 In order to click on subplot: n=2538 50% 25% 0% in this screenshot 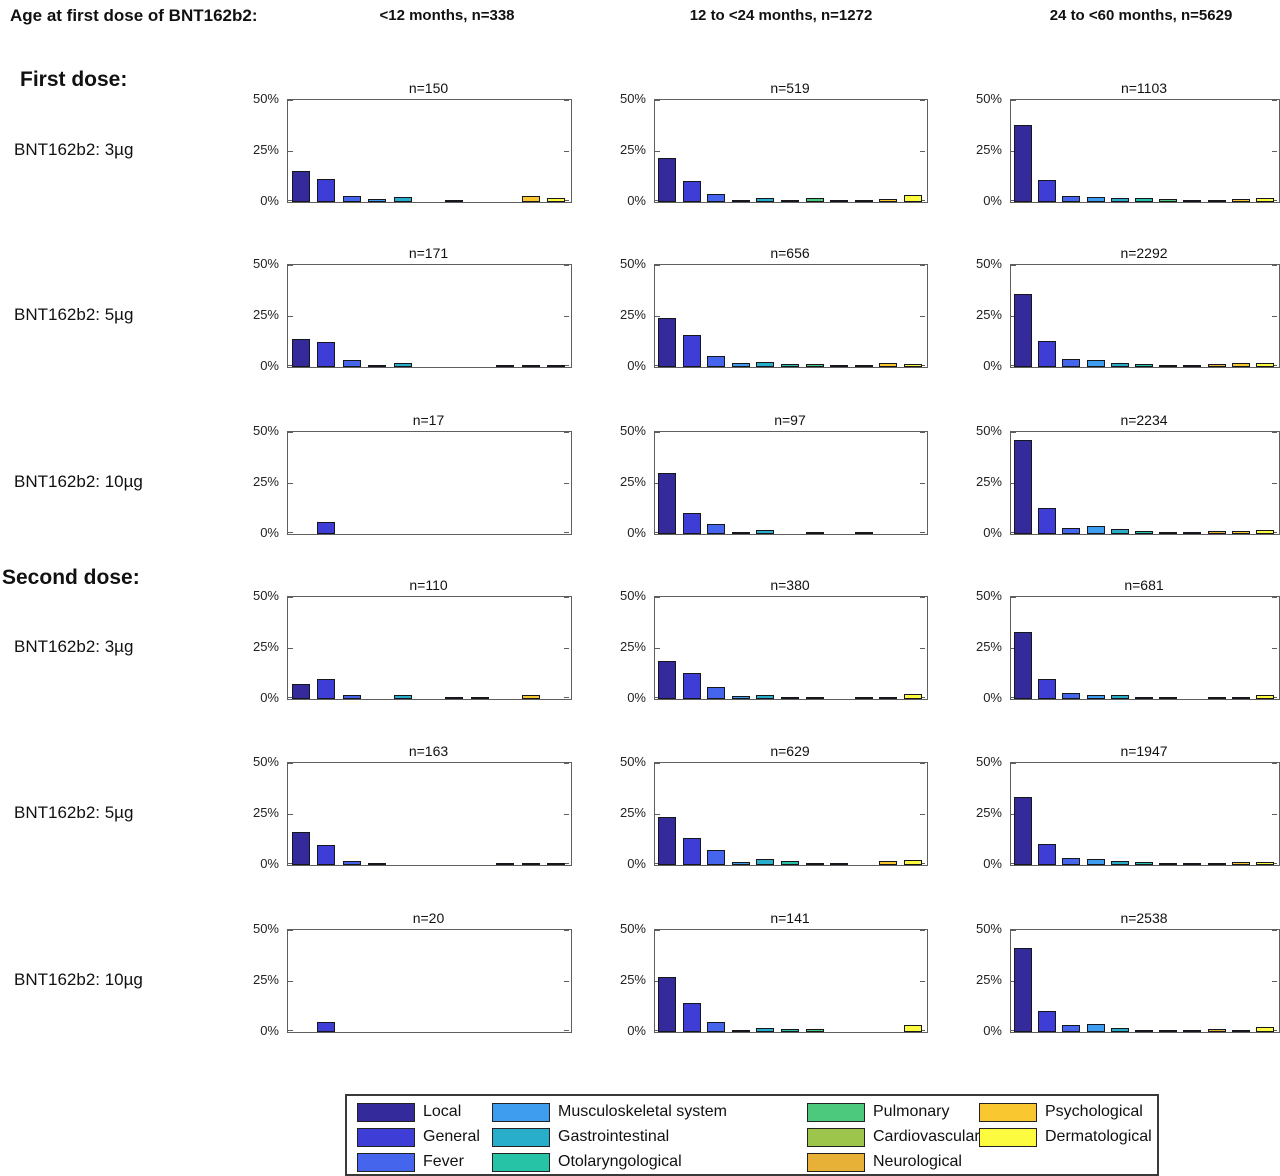, I will do `click(1119, 973)`.